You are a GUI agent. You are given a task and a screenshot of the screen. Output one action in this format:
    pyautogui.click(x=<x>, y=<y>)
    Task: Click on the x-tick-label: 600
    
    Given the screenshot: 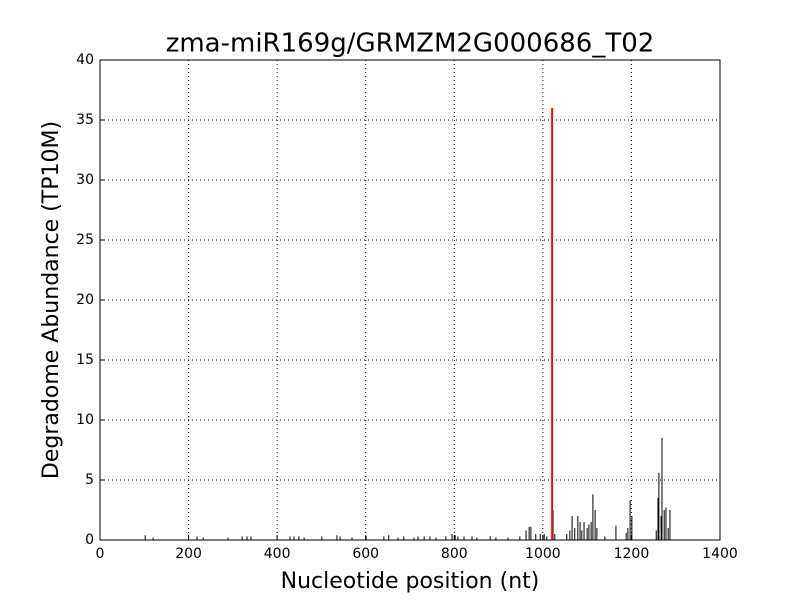 What is the action you would take?
    pyautogui.click(x=365, y=554)
    